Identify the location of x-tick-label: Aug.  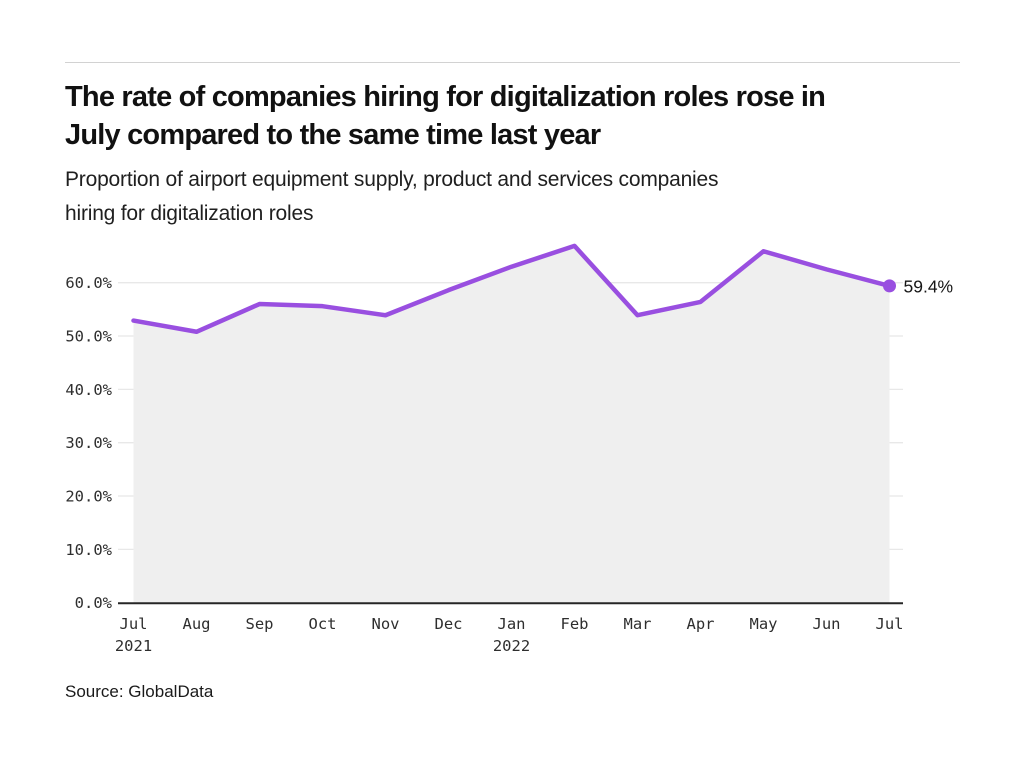
(197, 624).